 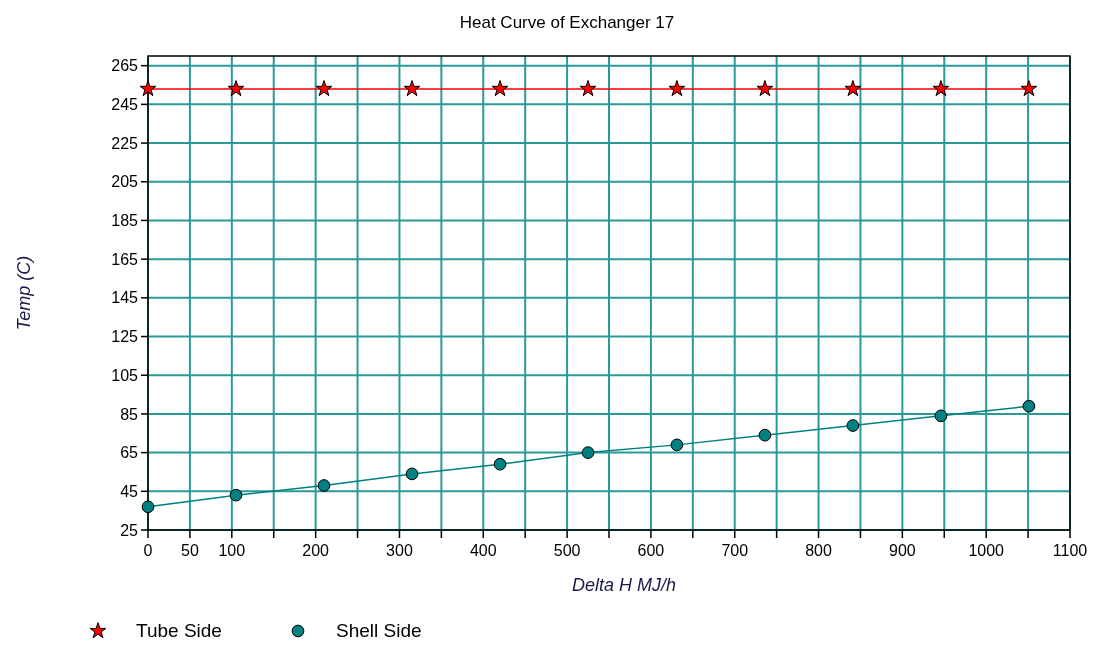 I want to click on x-tick-label: 1100, so click(x=1070, y=550).